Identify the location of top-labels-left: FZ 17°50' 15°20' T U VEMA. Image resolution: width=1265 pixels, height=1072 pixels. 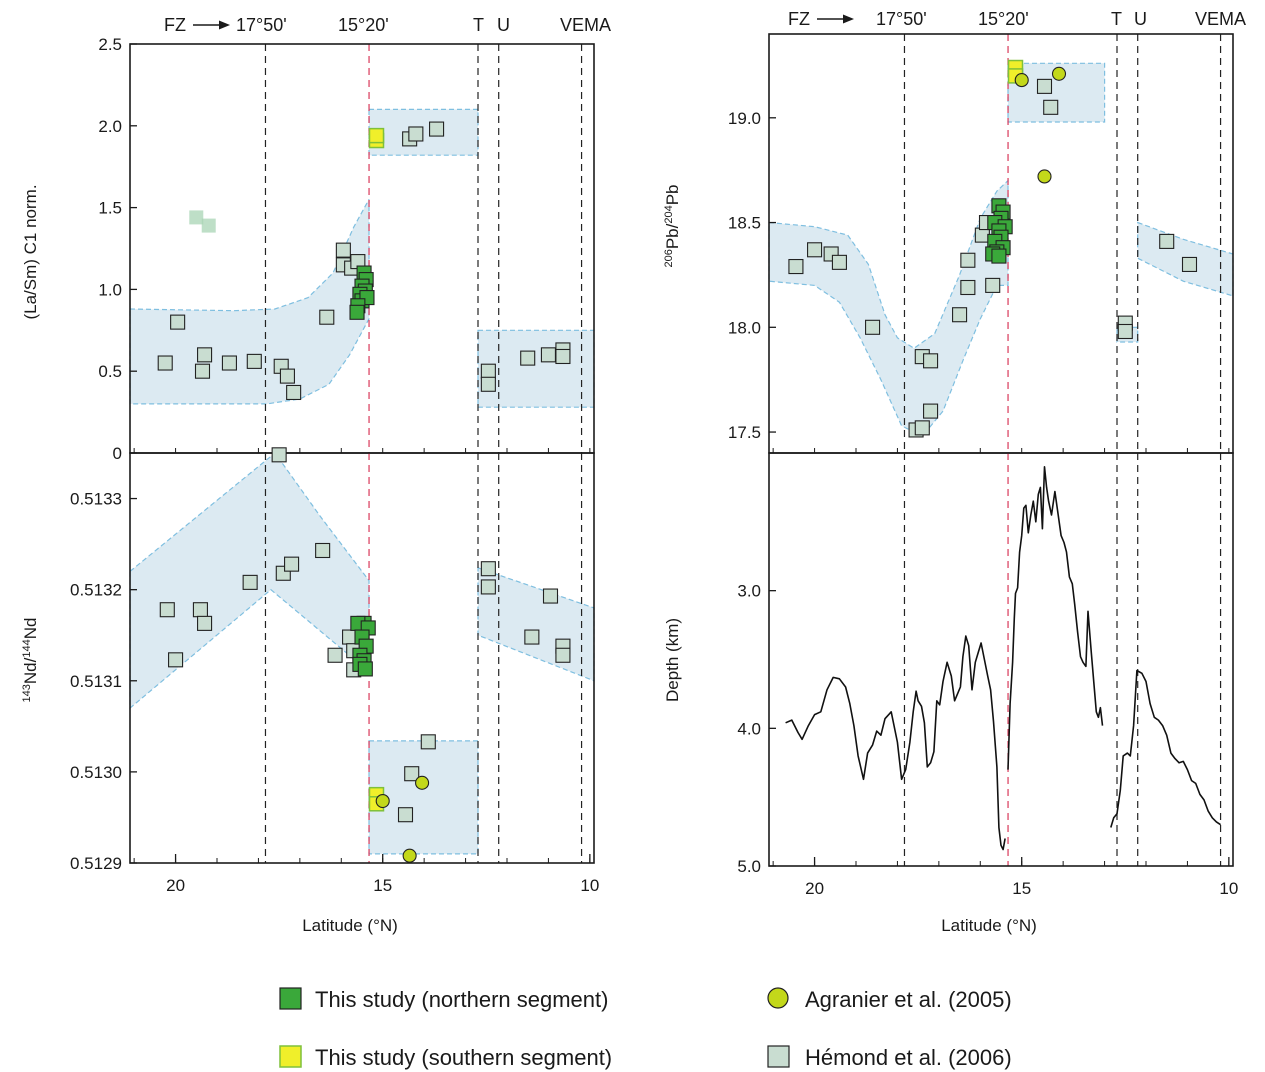
(387, 25).